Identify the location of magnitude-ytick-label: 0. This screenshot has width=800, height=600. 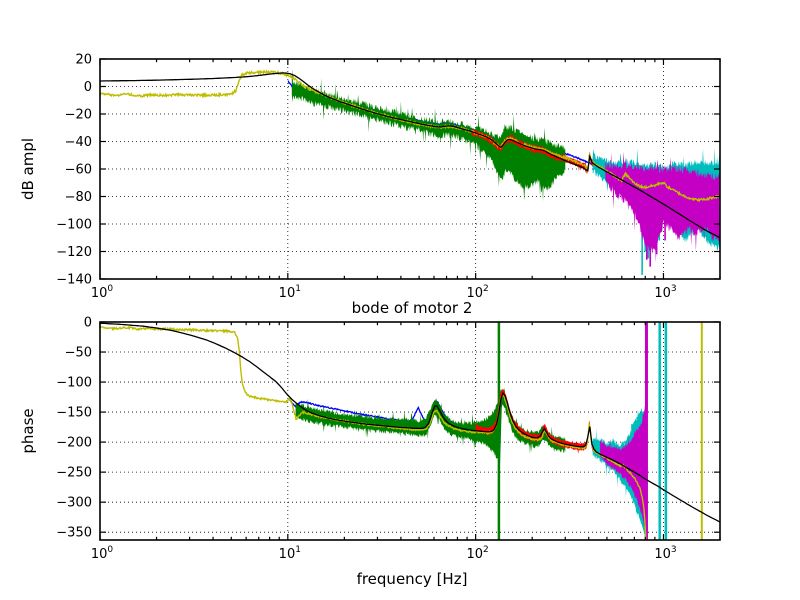
(88, 87).